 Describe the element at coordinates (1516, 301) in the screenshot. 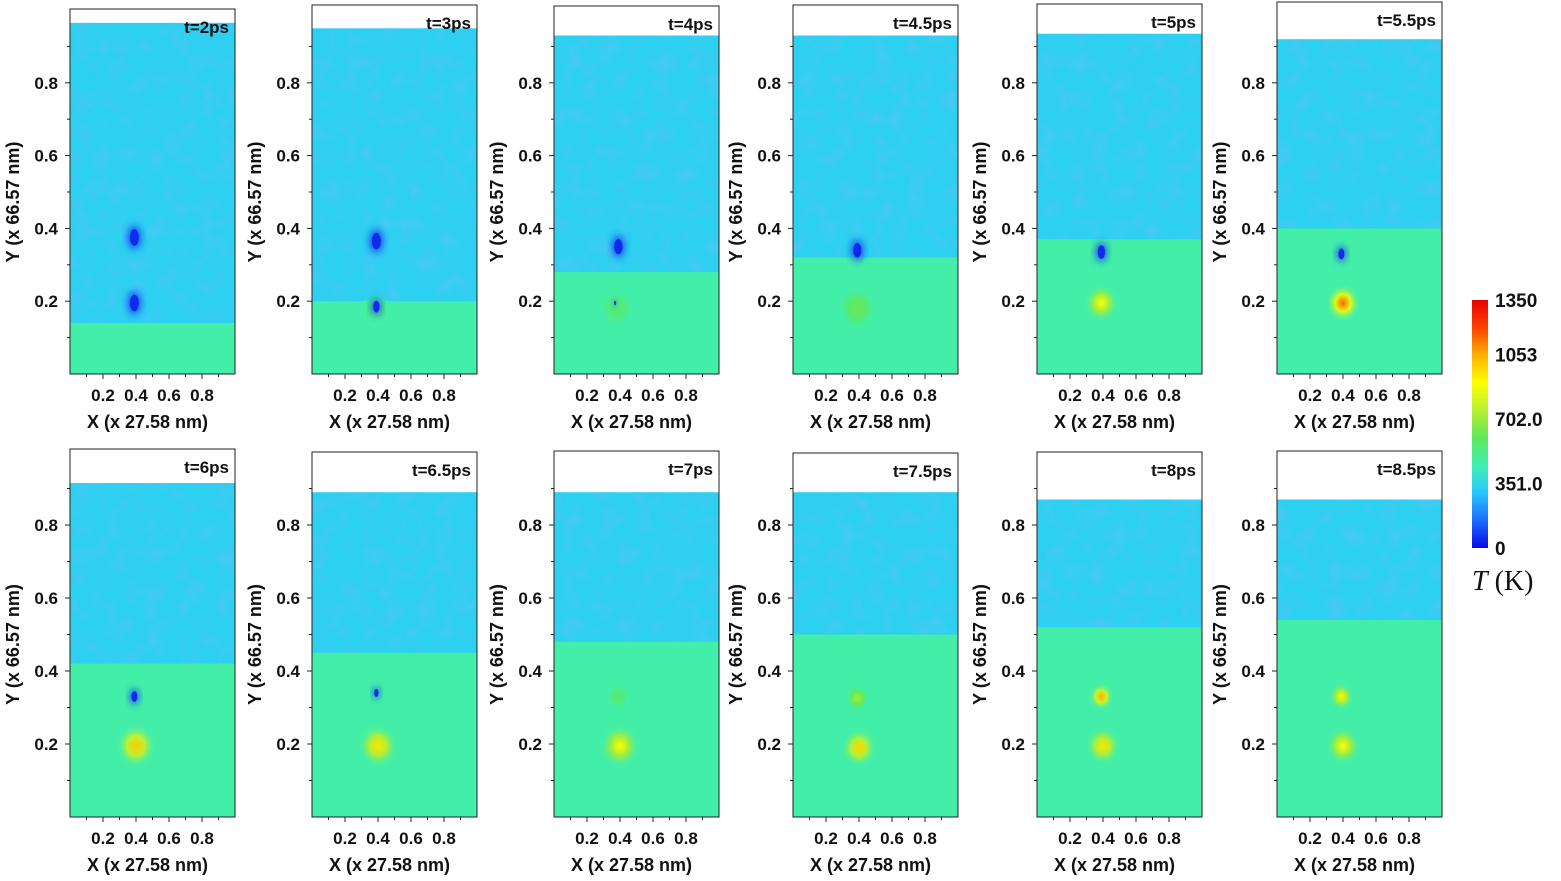

I see `colorbar-tick-label: 1350` at that location.